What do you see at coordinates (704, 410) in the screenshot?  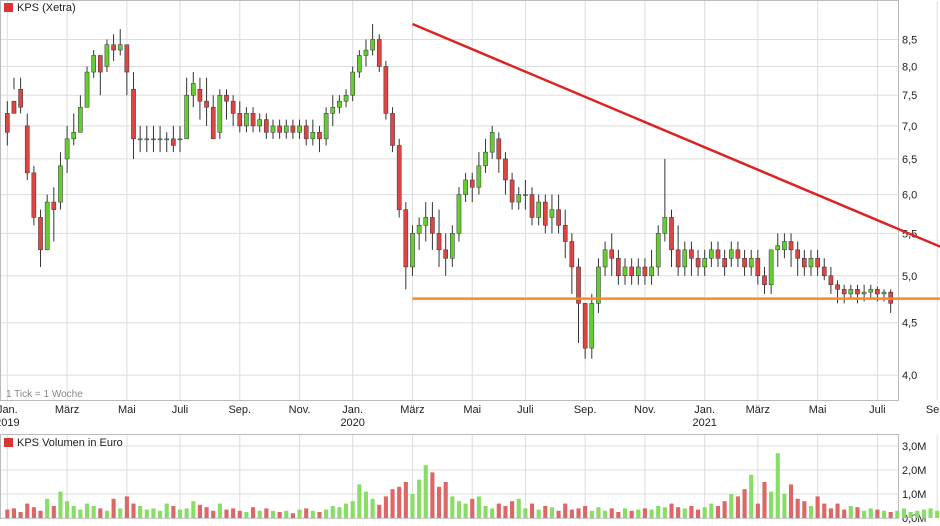 I see `x-tick-label: Jan.` at bounding box center [704, 410].